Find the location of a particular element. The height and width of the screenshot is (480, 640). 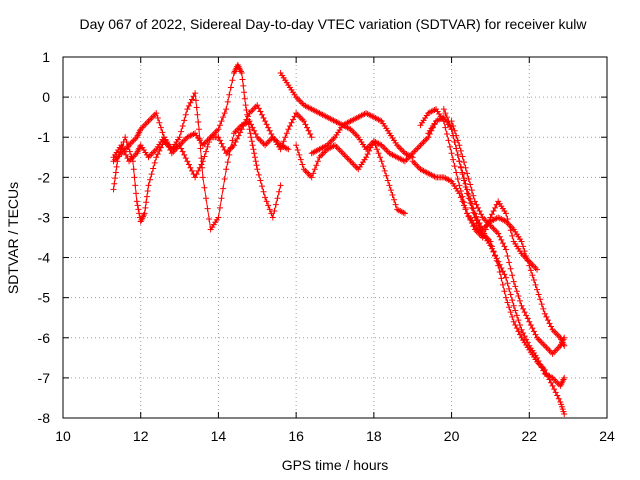

y-tick-label: -7 is located at coordinates (44, 378).